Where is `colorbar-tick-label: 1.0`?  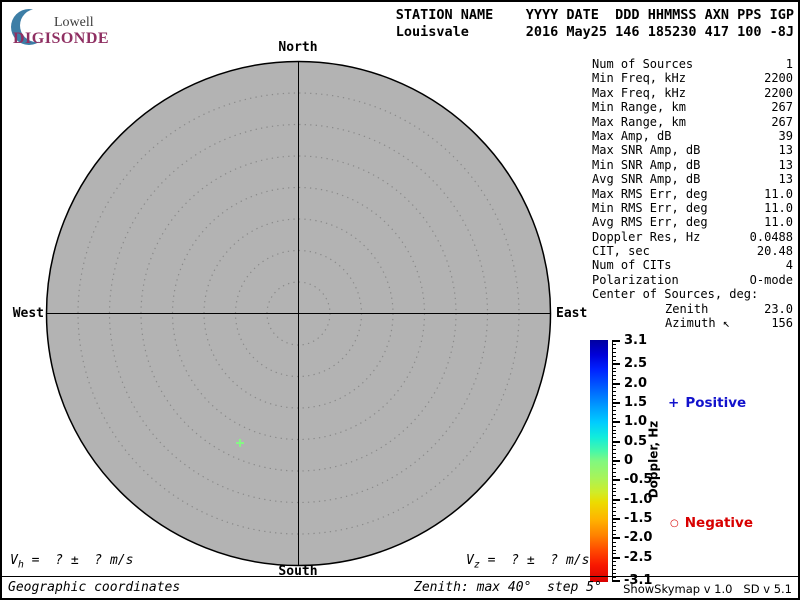
colorbar-tick-label: 1.0 is located at coordinates (636, 422).